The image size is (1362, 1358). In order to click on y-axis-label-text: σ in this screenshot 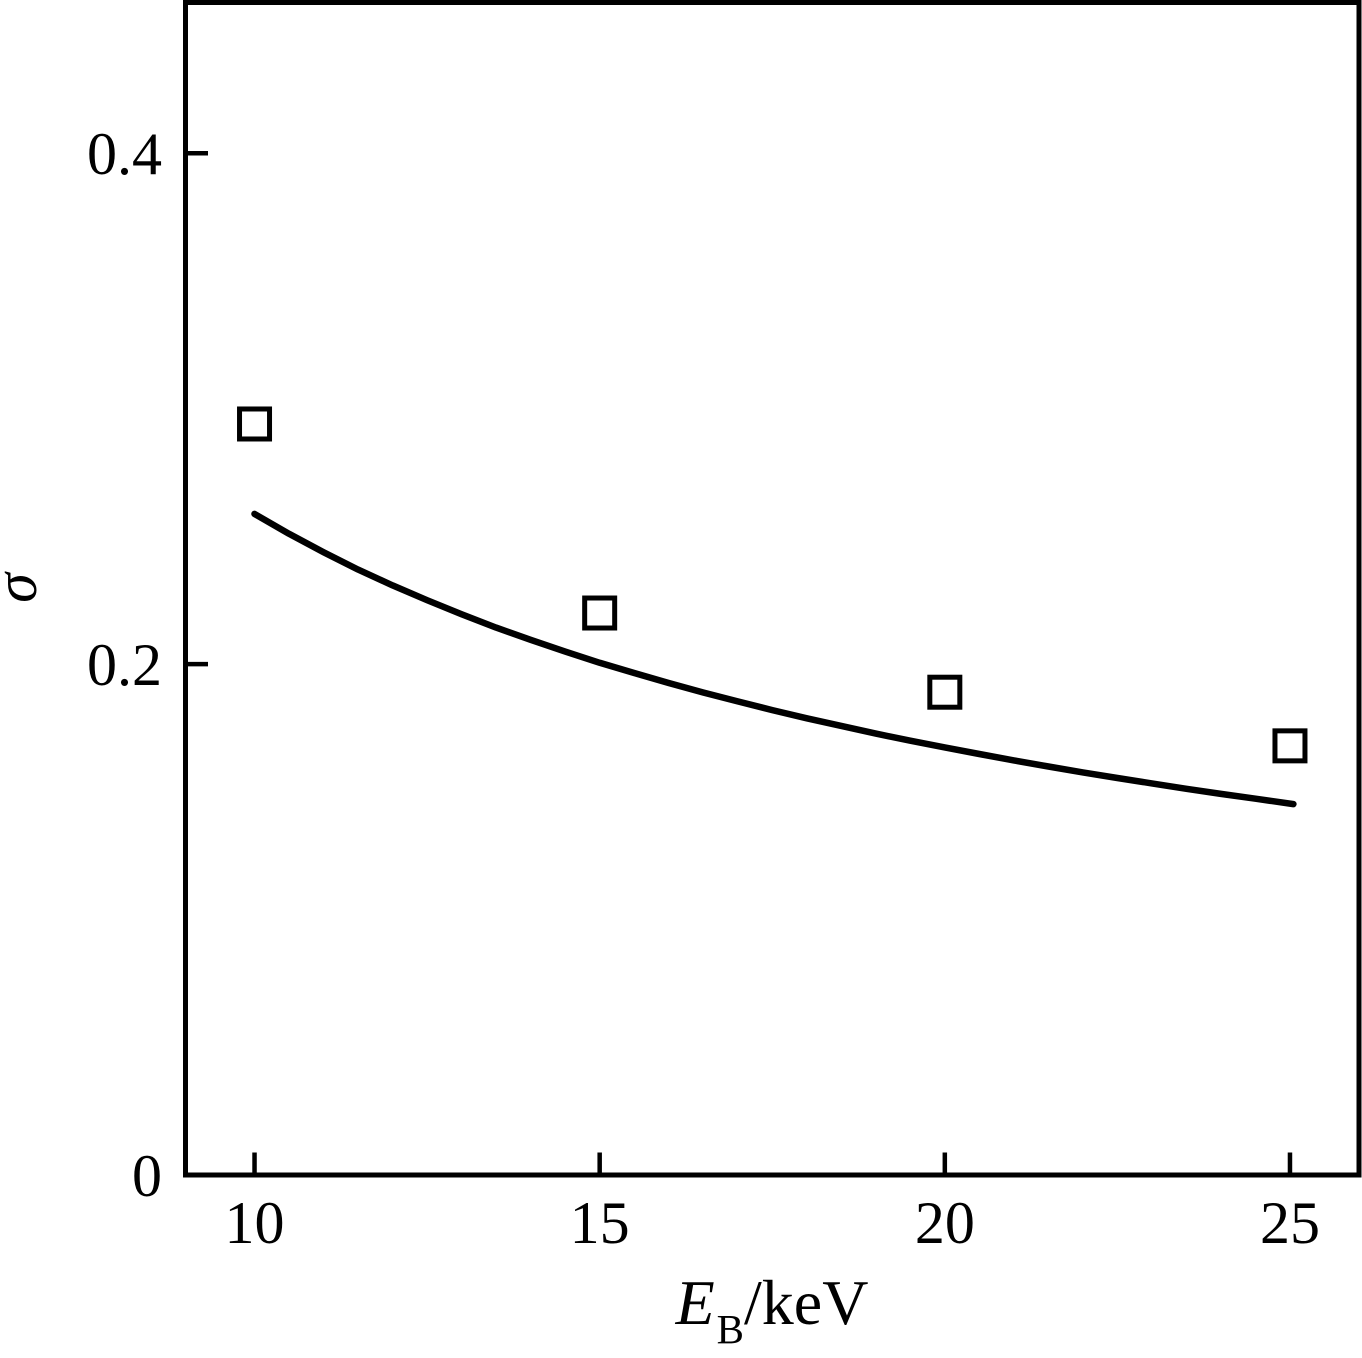, I will do `click(24, 588)`.